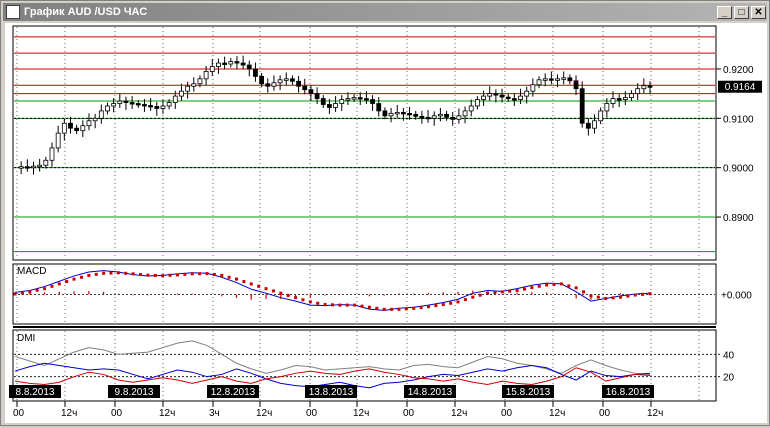  What do you see at coordinates (86, 12) in the screenshot?
I see `window-title: График AUD /USD ЧАС` at bounding box center [86, 12].